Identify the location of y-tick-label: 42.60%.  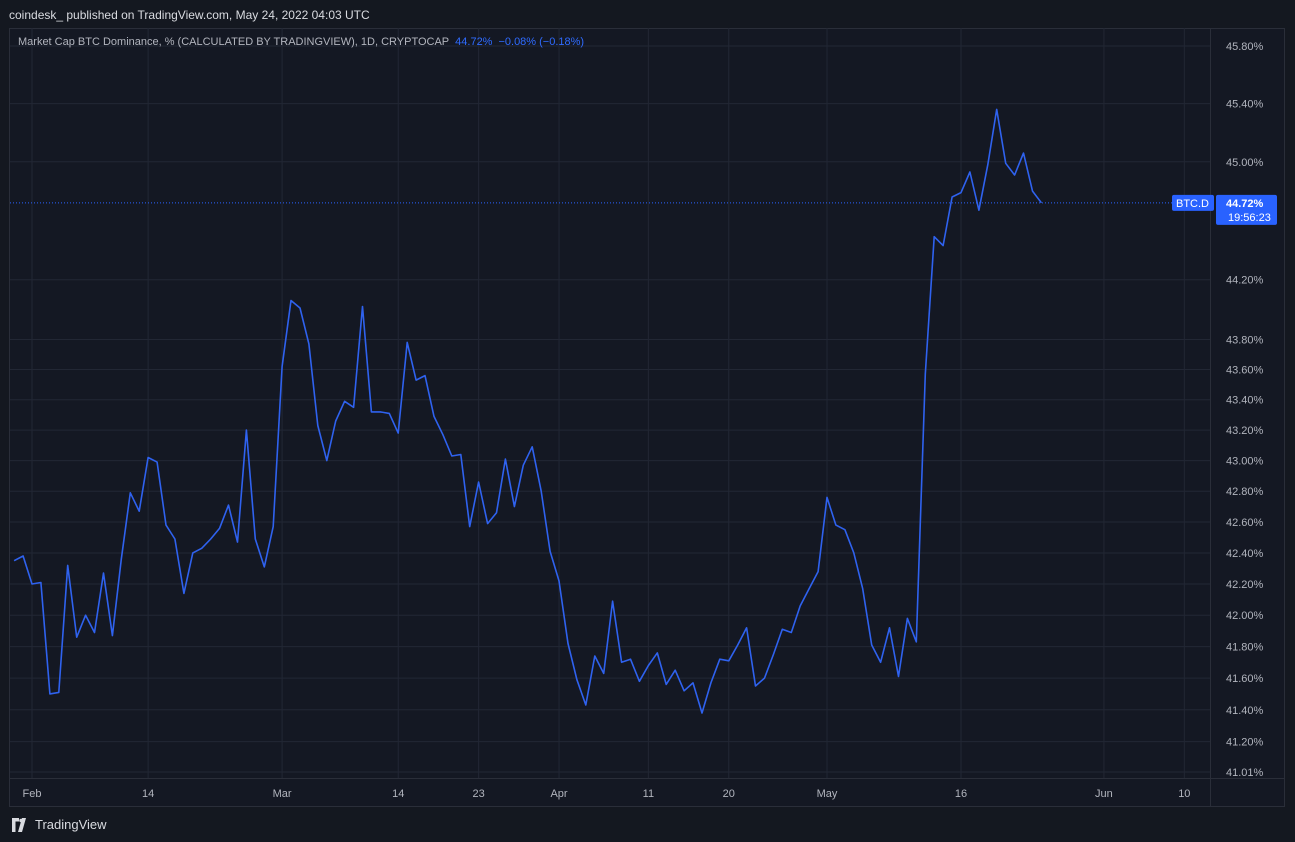
(1245, 523).